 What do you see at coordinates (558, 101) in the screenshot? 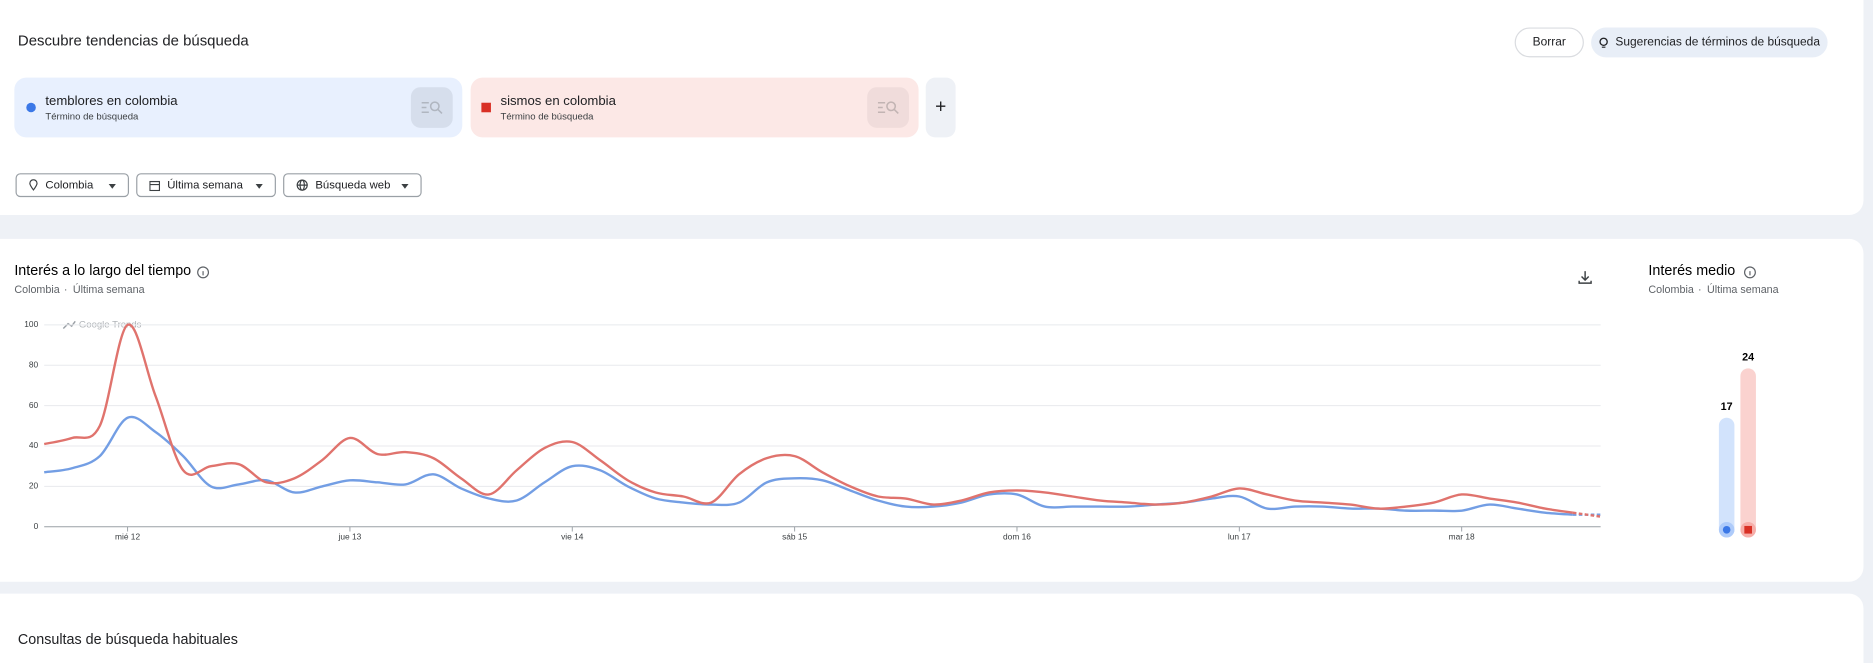
I see `term-name: sismos en colombia` at bounding box center [558, 101].